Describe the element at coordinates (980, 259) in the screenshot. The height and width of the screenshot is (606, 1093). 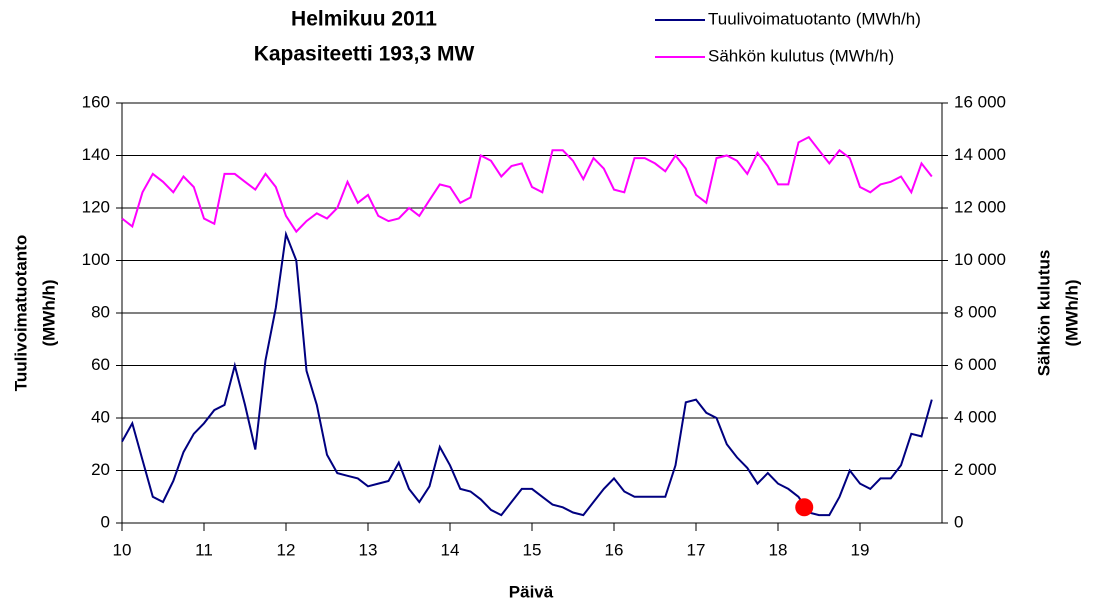
I see `y2-tick-label: 10 000` at that location.